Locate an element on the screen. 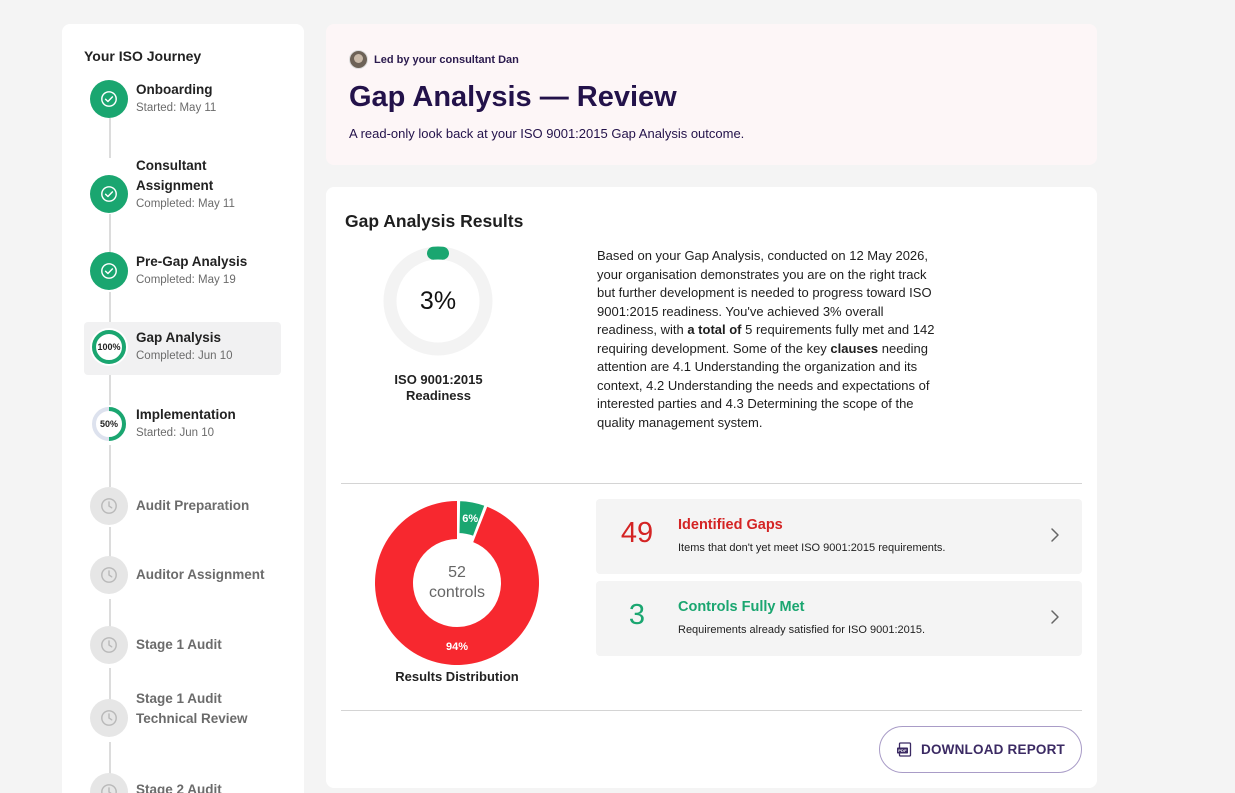 The image size is (1235, 793). step-pre-gap-analysis: Pre-Gap Analysis Completed: May 19 is located at coordinates (182, 271).